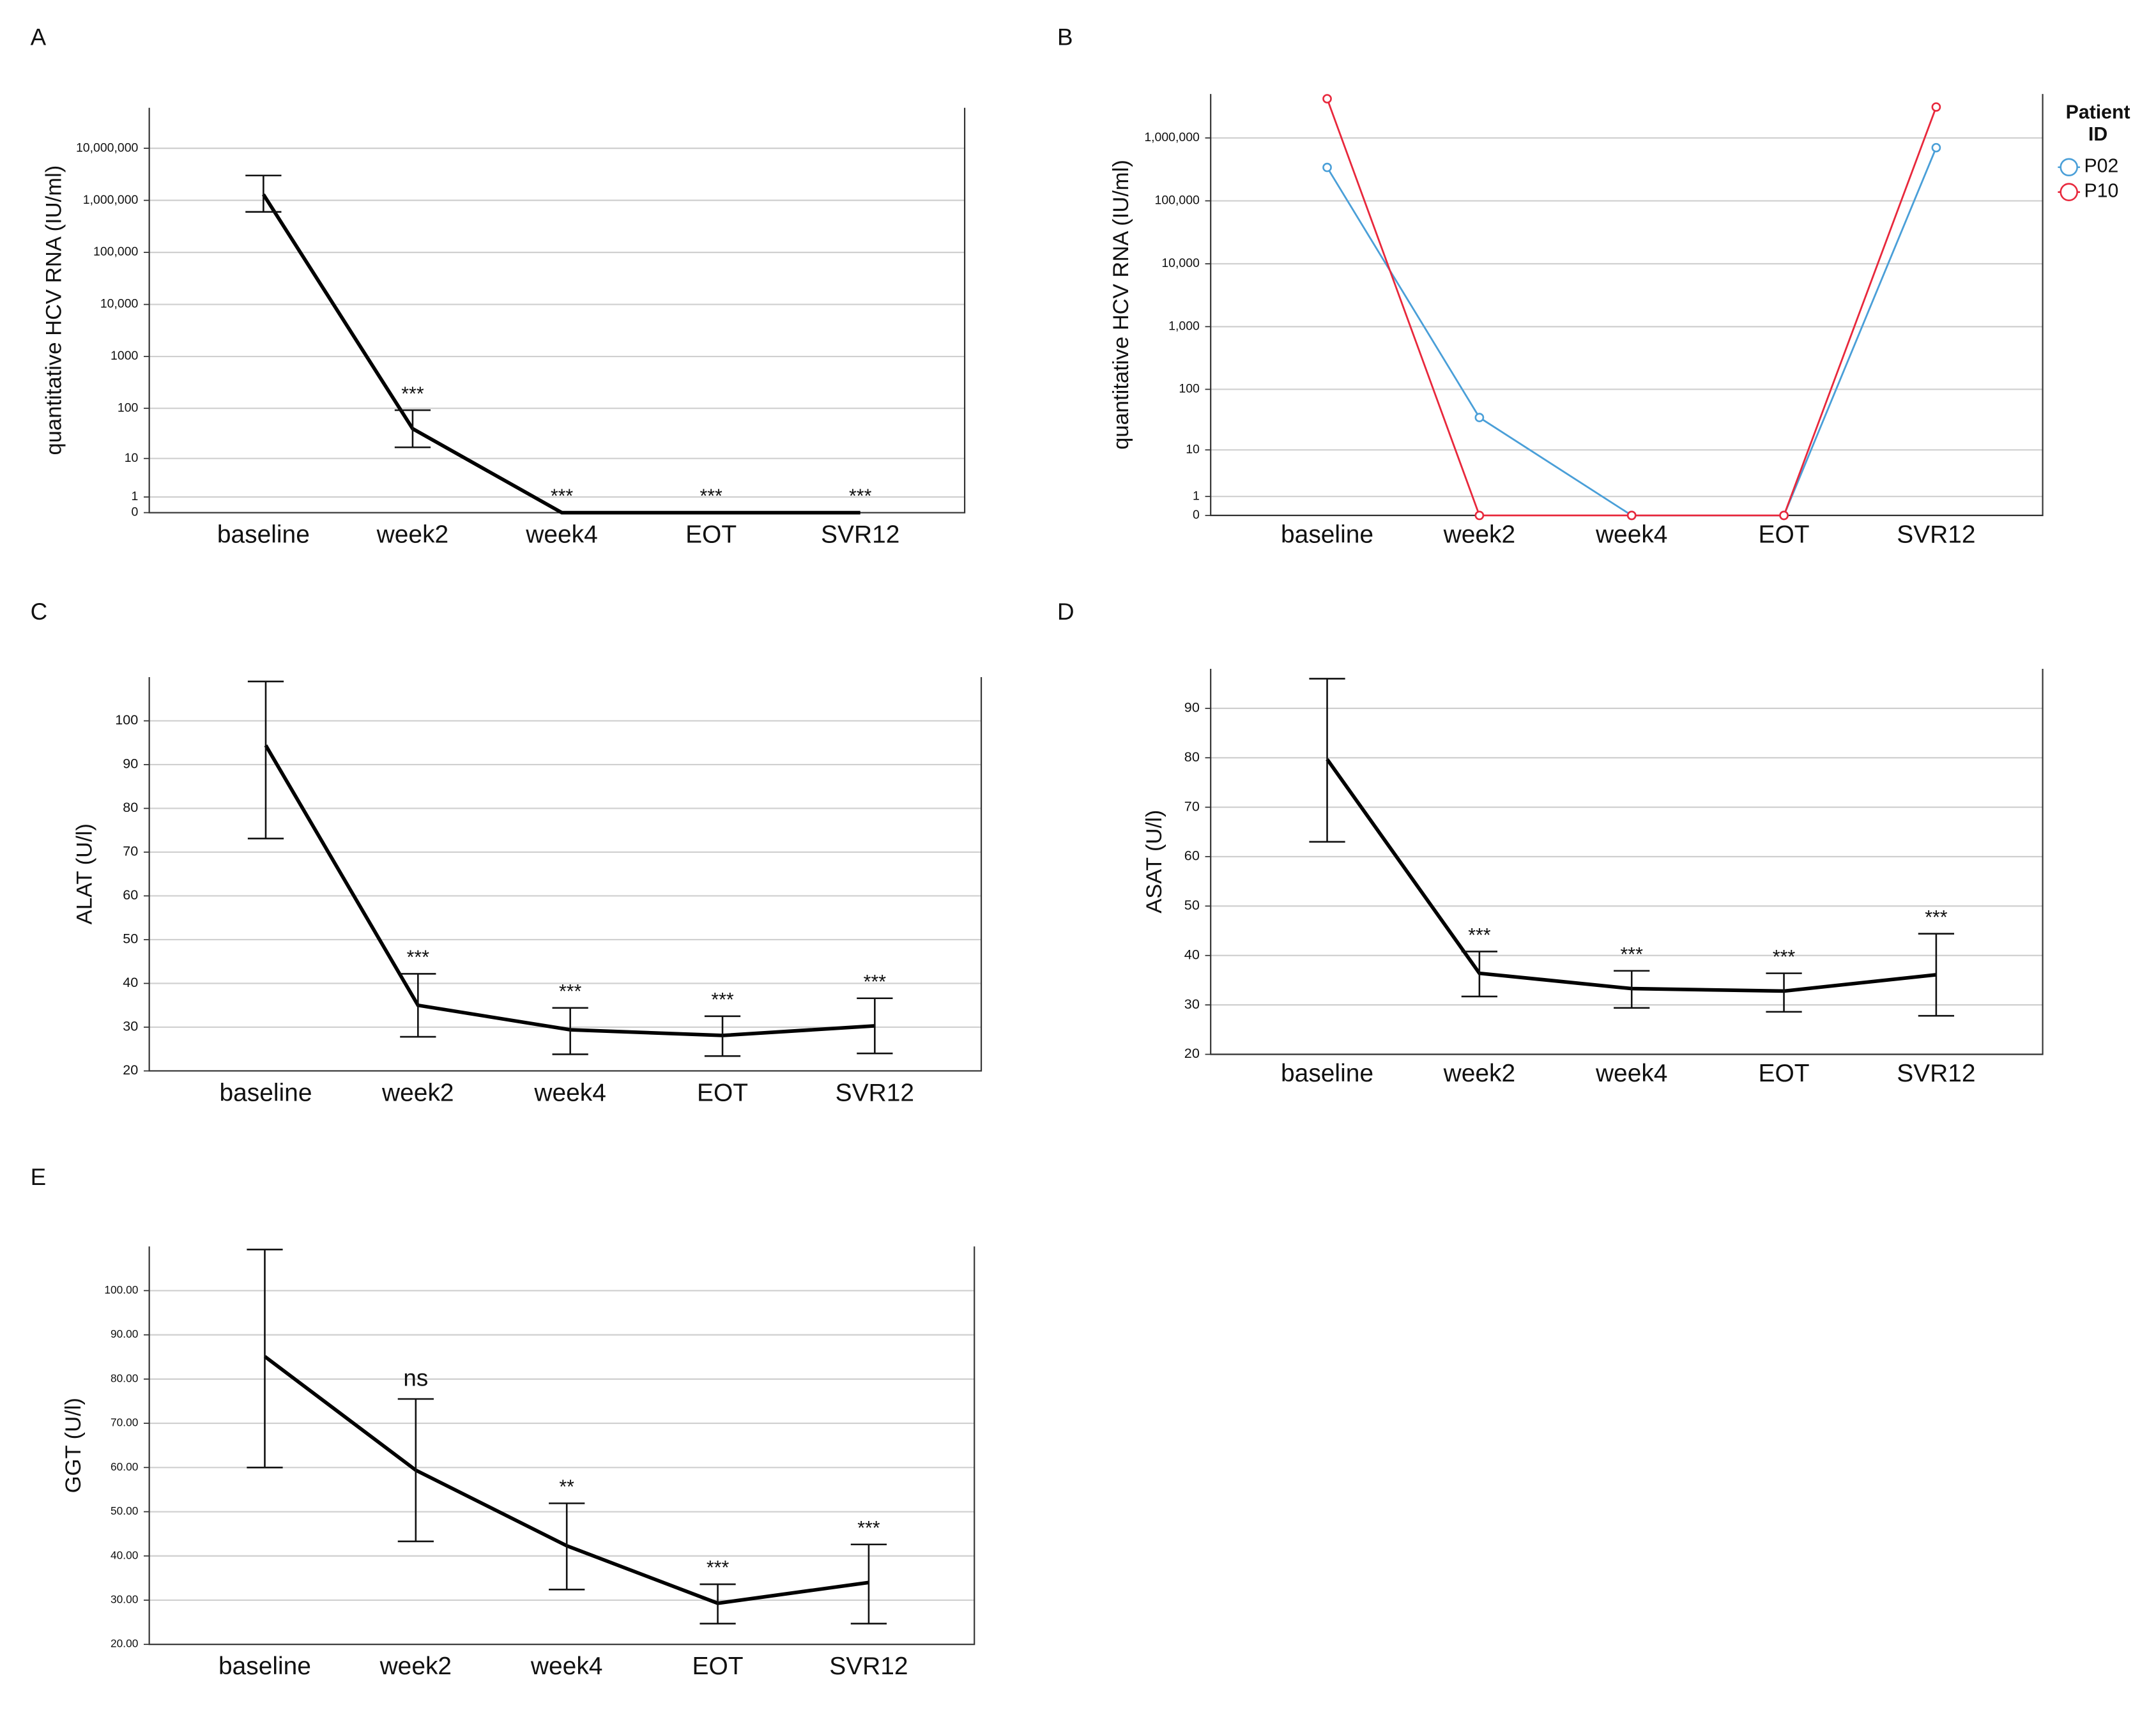 The image size is (2156, 1719). Describe the element at coordinates (1065, 612) in the screenshot. I see `panel-label: D` at that location.